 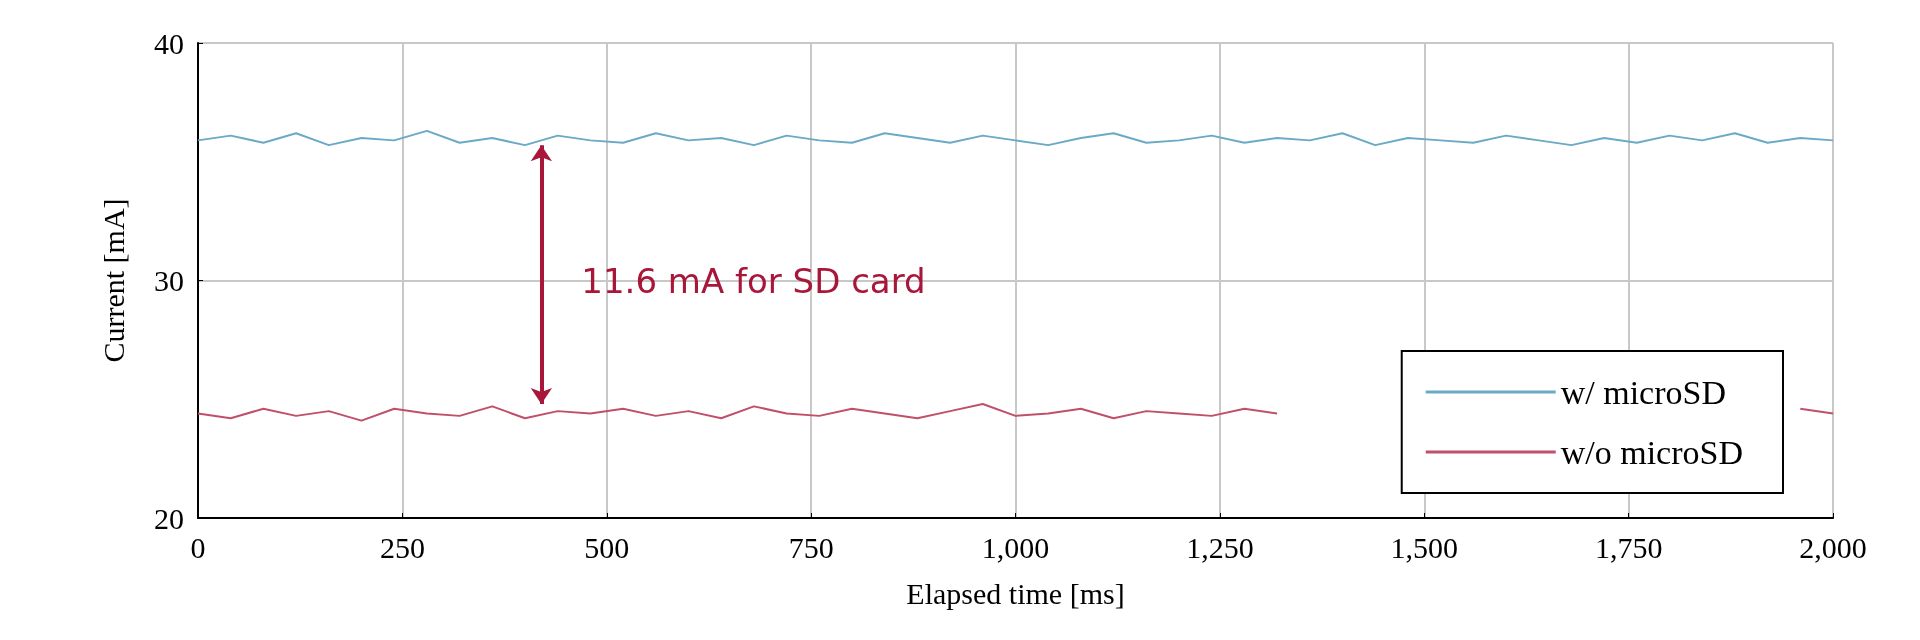 What do you see at coordinates (402, 547) in the screenshot?
I see `x-tick-label: 250` at bounding box center [402, 547].